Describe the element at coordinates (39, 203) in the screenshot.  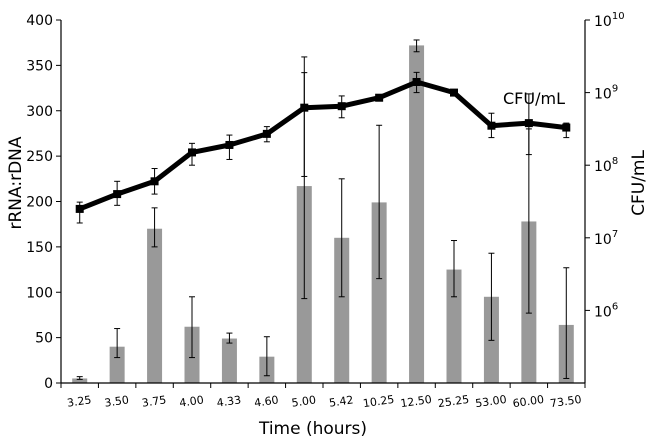
I see `y-tick-label-left: 200` at that location.